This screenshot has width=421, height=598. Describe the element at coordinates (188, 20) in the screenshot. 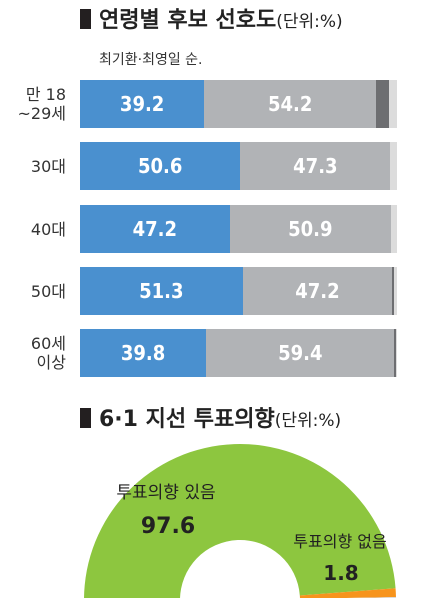

I see `age-chart-title-text: 연령별 후보 선호도` at that location.